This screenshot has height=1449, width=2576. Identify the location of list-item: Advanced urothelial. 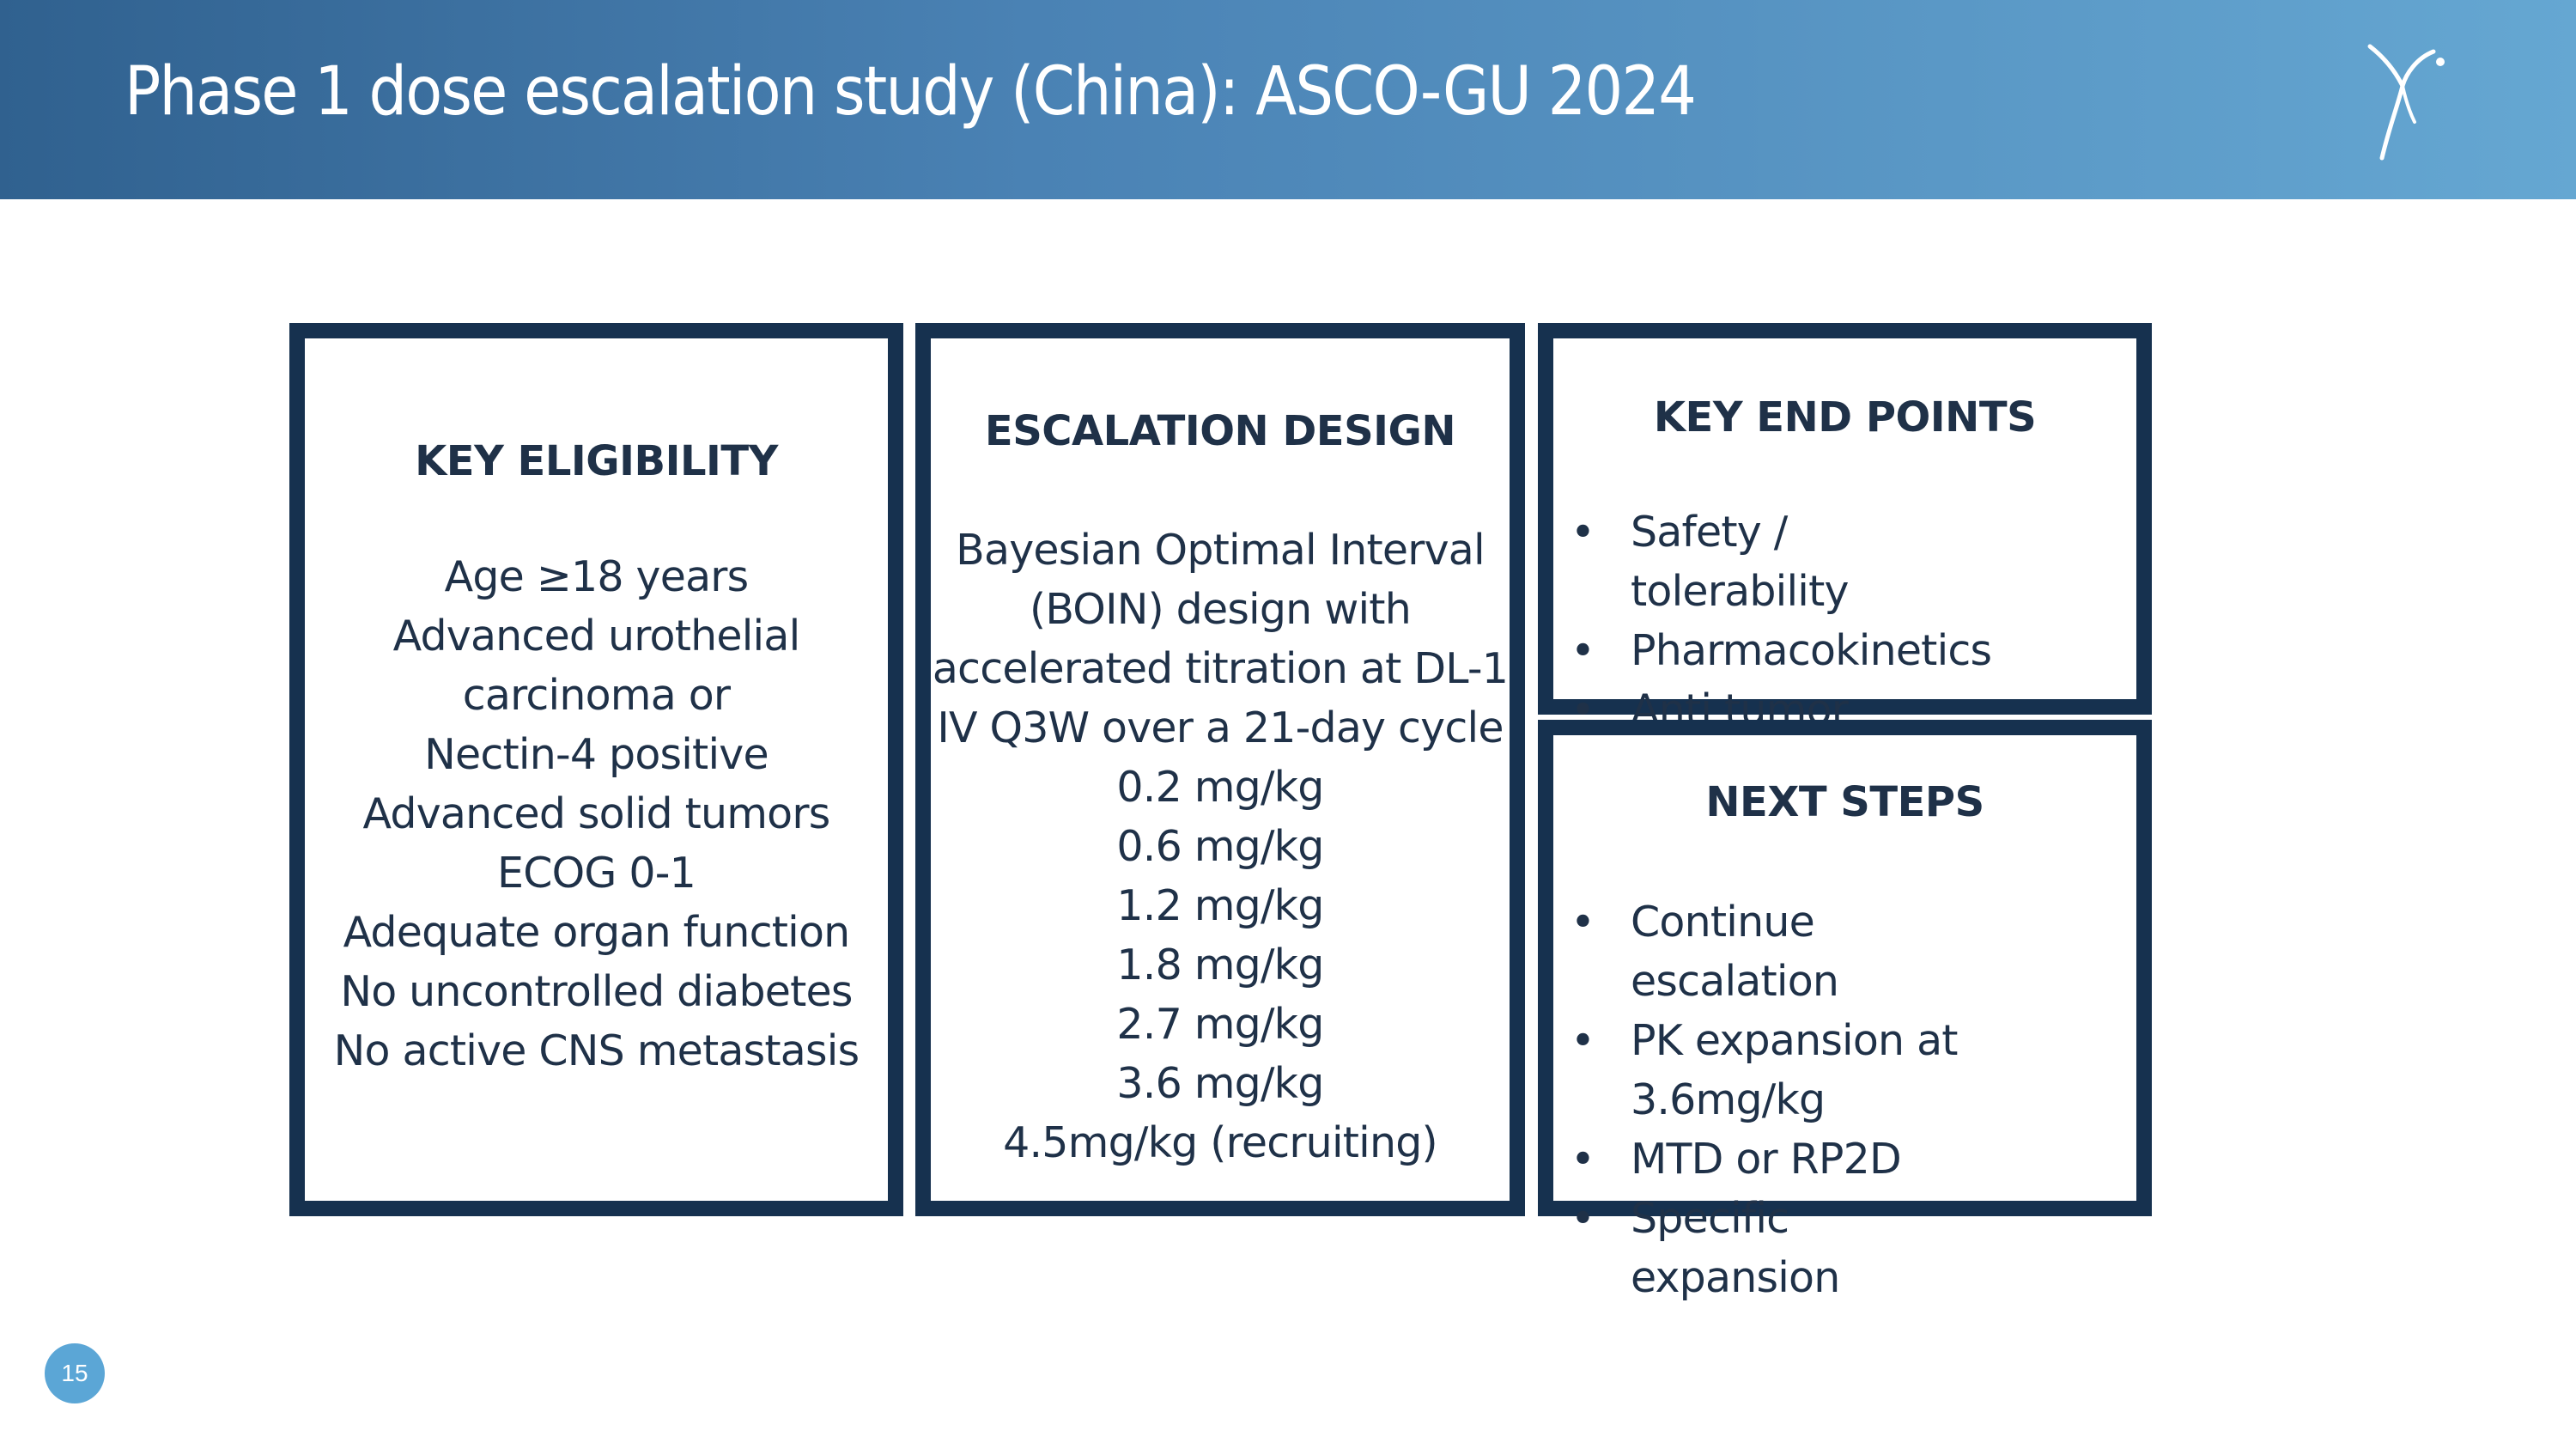
(596, 636).